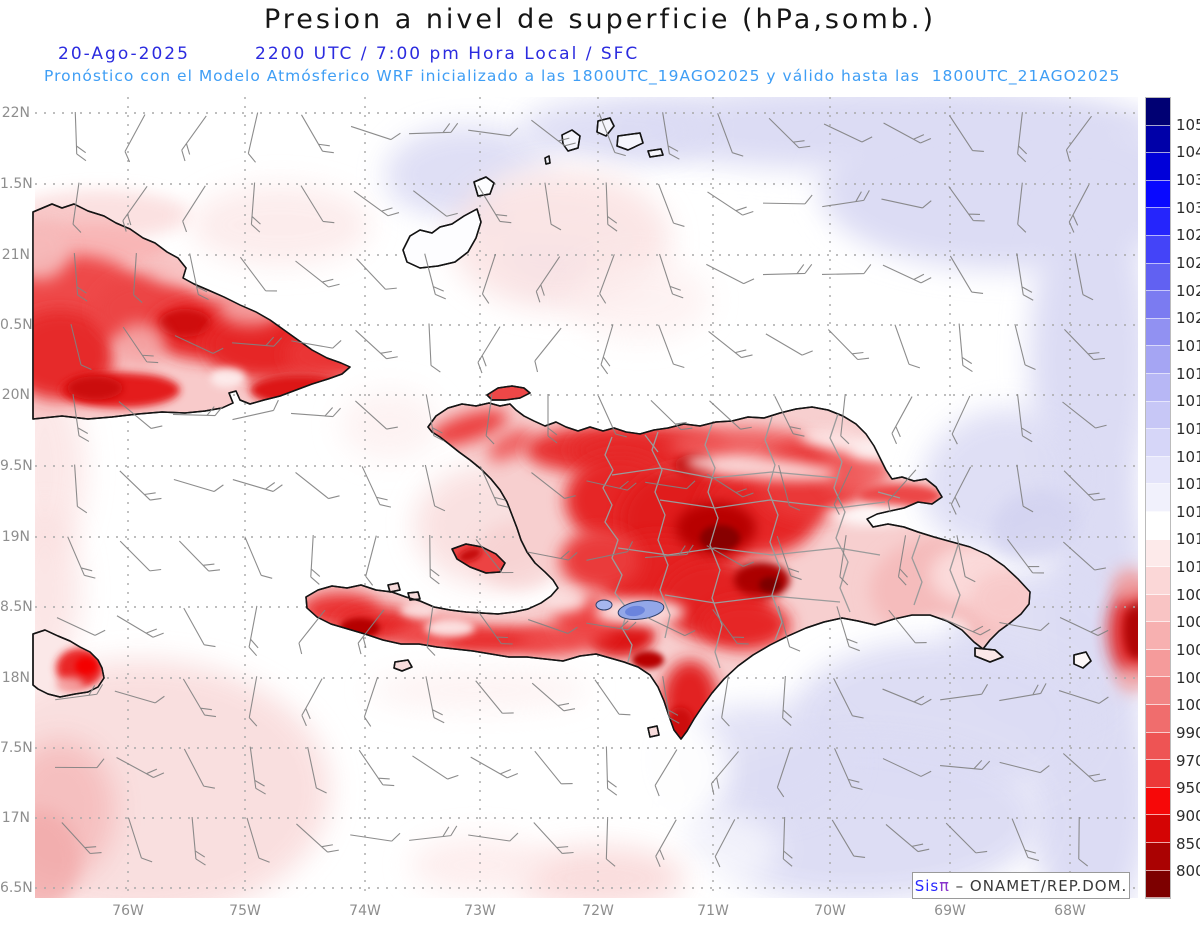 The height and width of the screenshot is (927, 1200). I want to click on colorbar-label: 1002, so click(1188, 677).